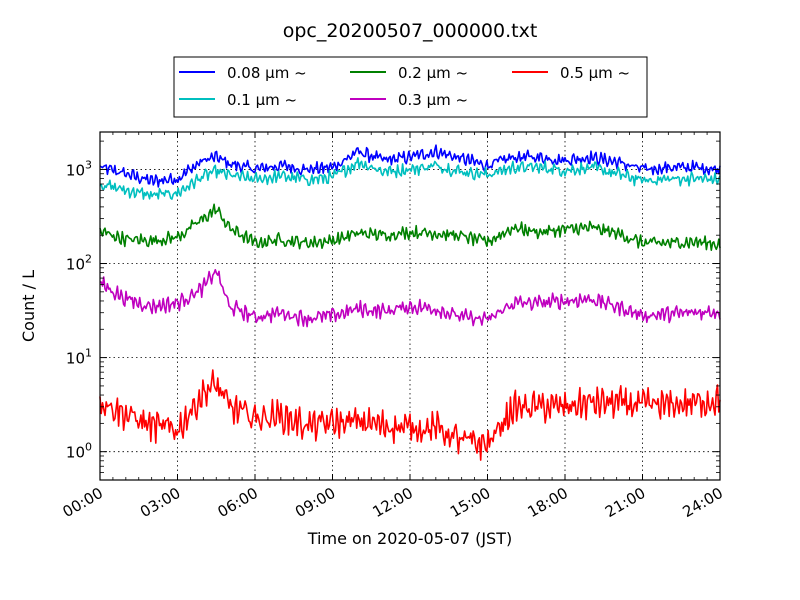  Describe the element at coordinates (315, 502) in the screenshot. I see `x-tick-label: 09:00` at that location.